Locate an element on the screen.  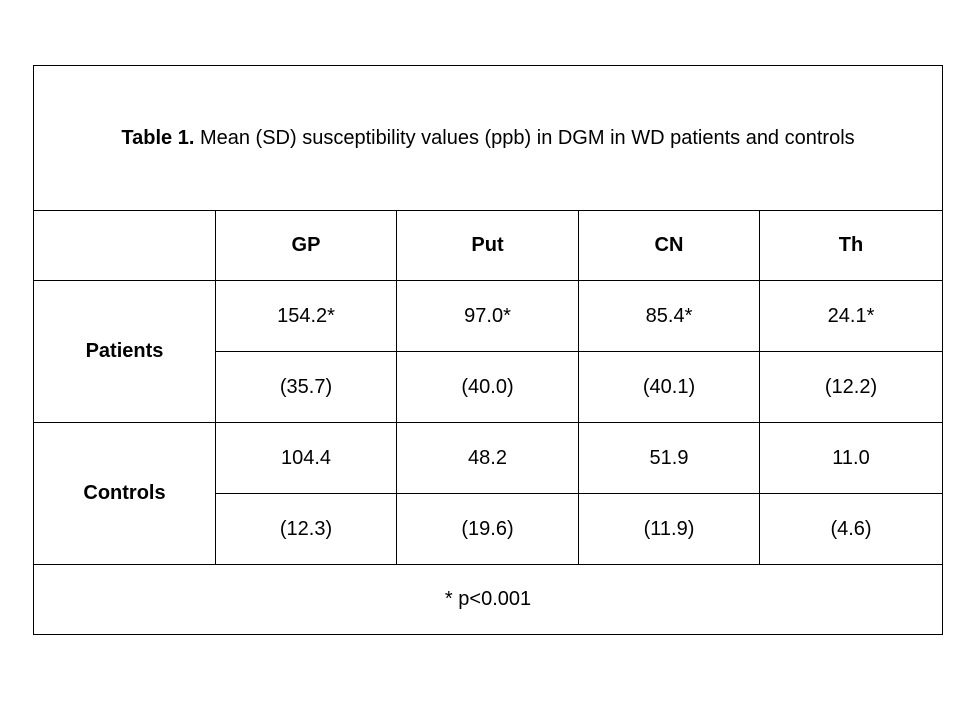
table-cell: 51.9 is located at coordinates (669, 458).